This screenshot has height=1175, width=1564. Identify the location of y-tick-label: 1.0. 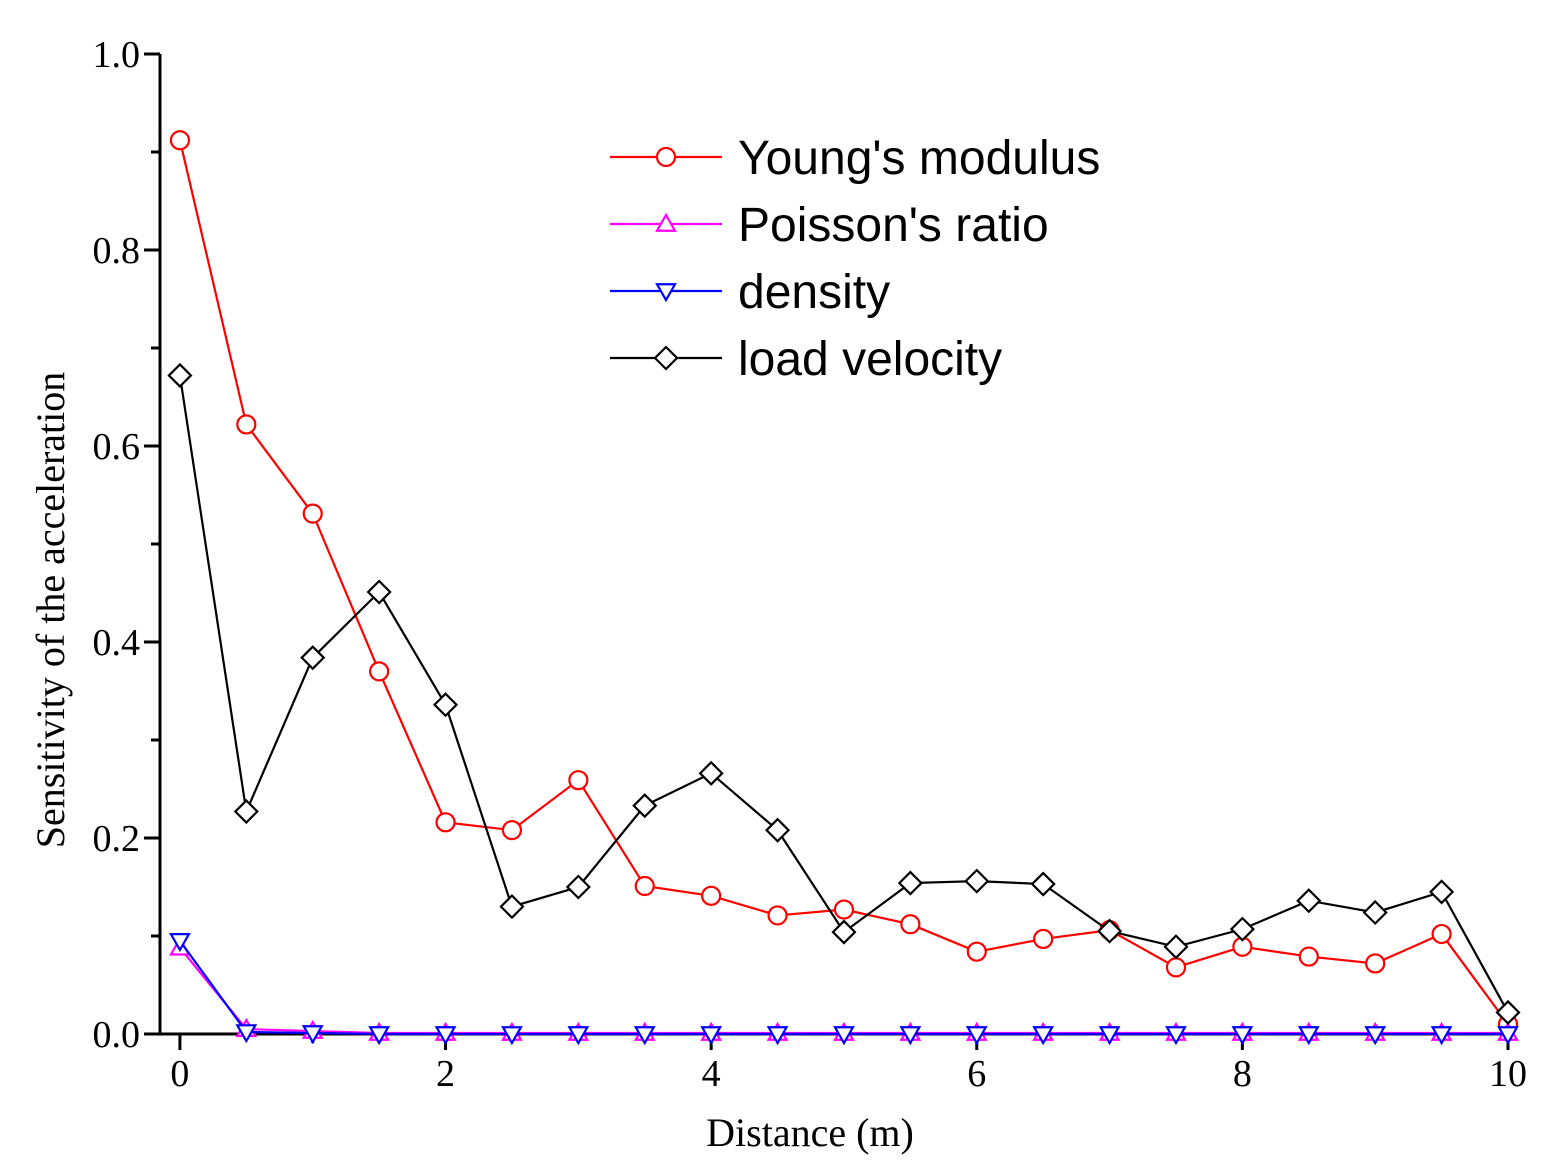
(117, 55).